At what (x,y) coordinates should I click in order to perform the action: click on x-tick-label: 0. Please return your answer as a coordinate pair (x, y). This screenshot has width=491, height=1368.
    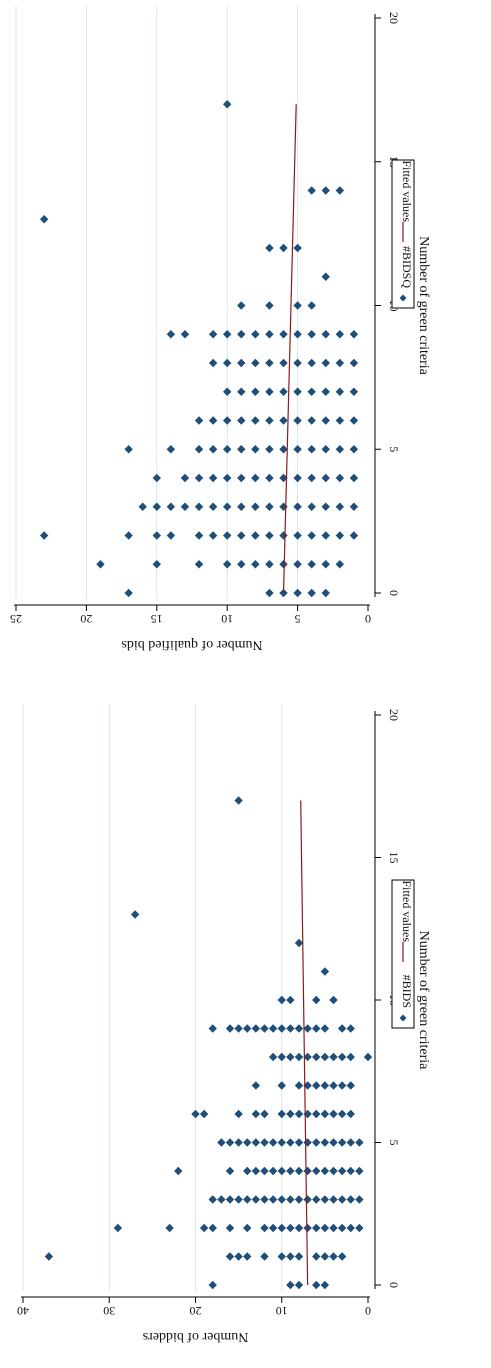
    Looking at the image, I should click on (394, 593).